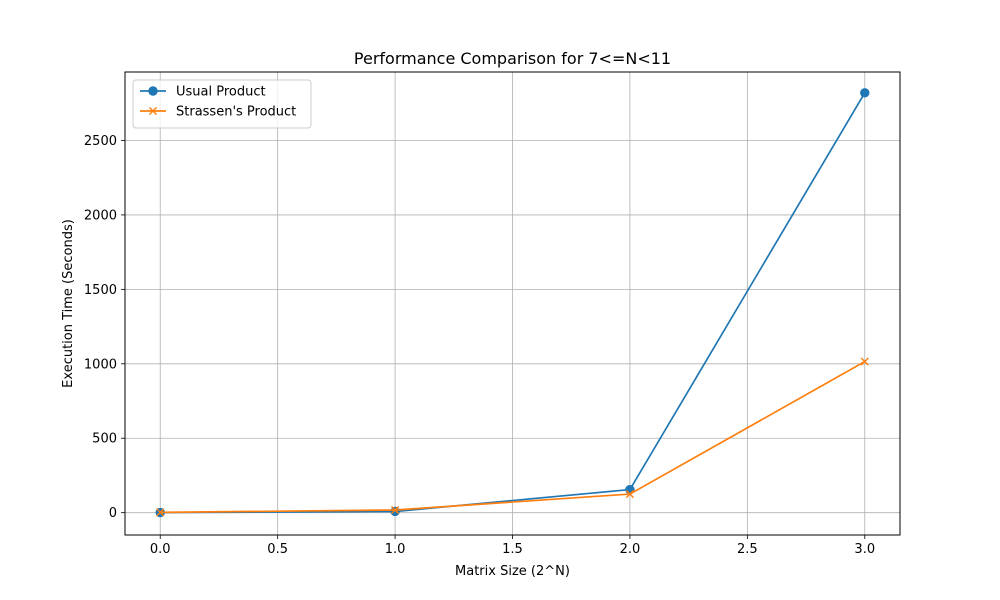  Describe the element at coordinates (747, 549) in the screenshot. I see `x-tick-label: 2.5` at that location.